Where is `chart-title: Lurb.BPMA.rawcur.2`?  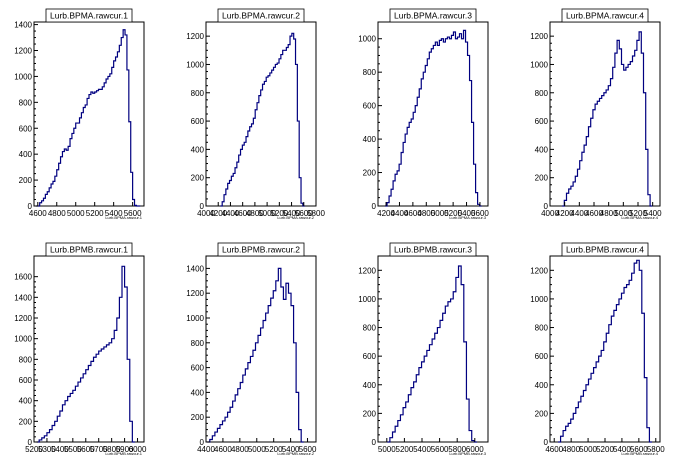
chart-title: Lurb.BPMA.rawcur.2 is located at coordinates (261, 16).